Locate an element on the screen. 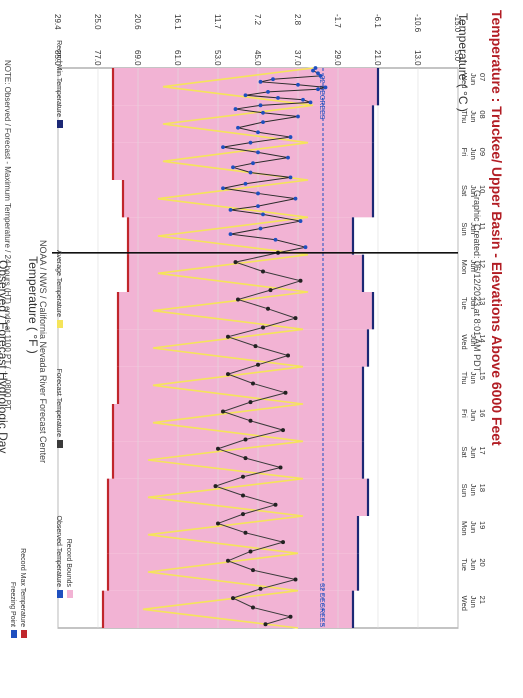  day-tick-label: Fri is located at coordinates (464, 413).